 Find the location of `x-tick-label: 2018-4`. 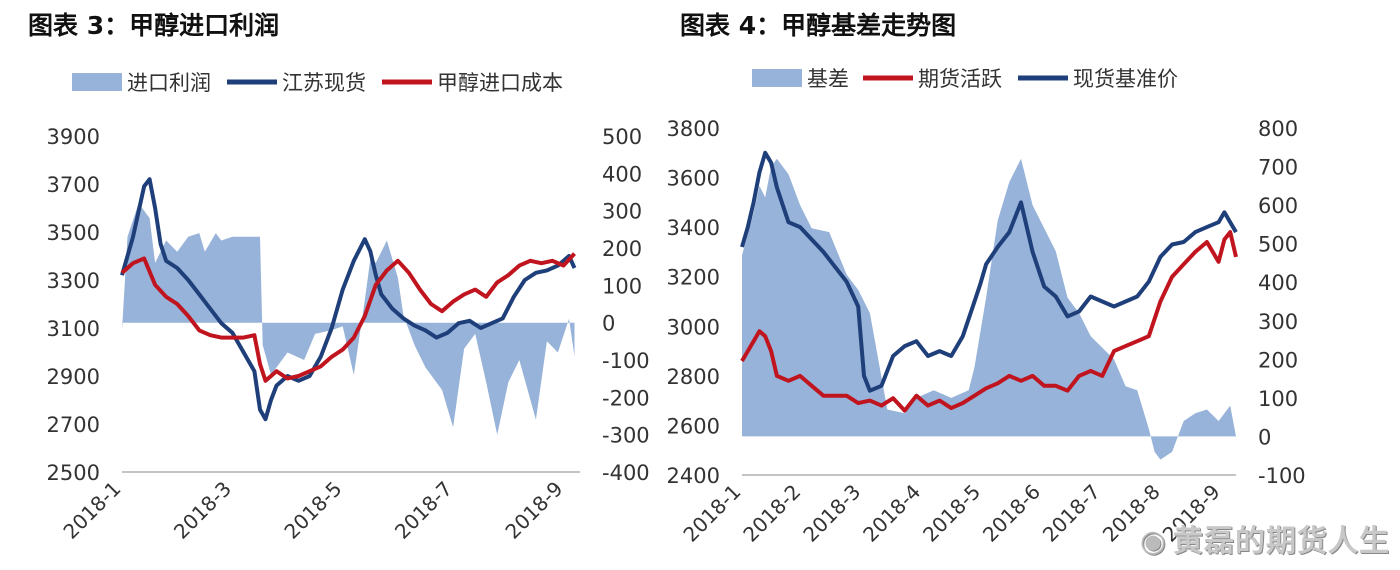

x-tick-label: 2018-4 is located at coordinates (891, 513).